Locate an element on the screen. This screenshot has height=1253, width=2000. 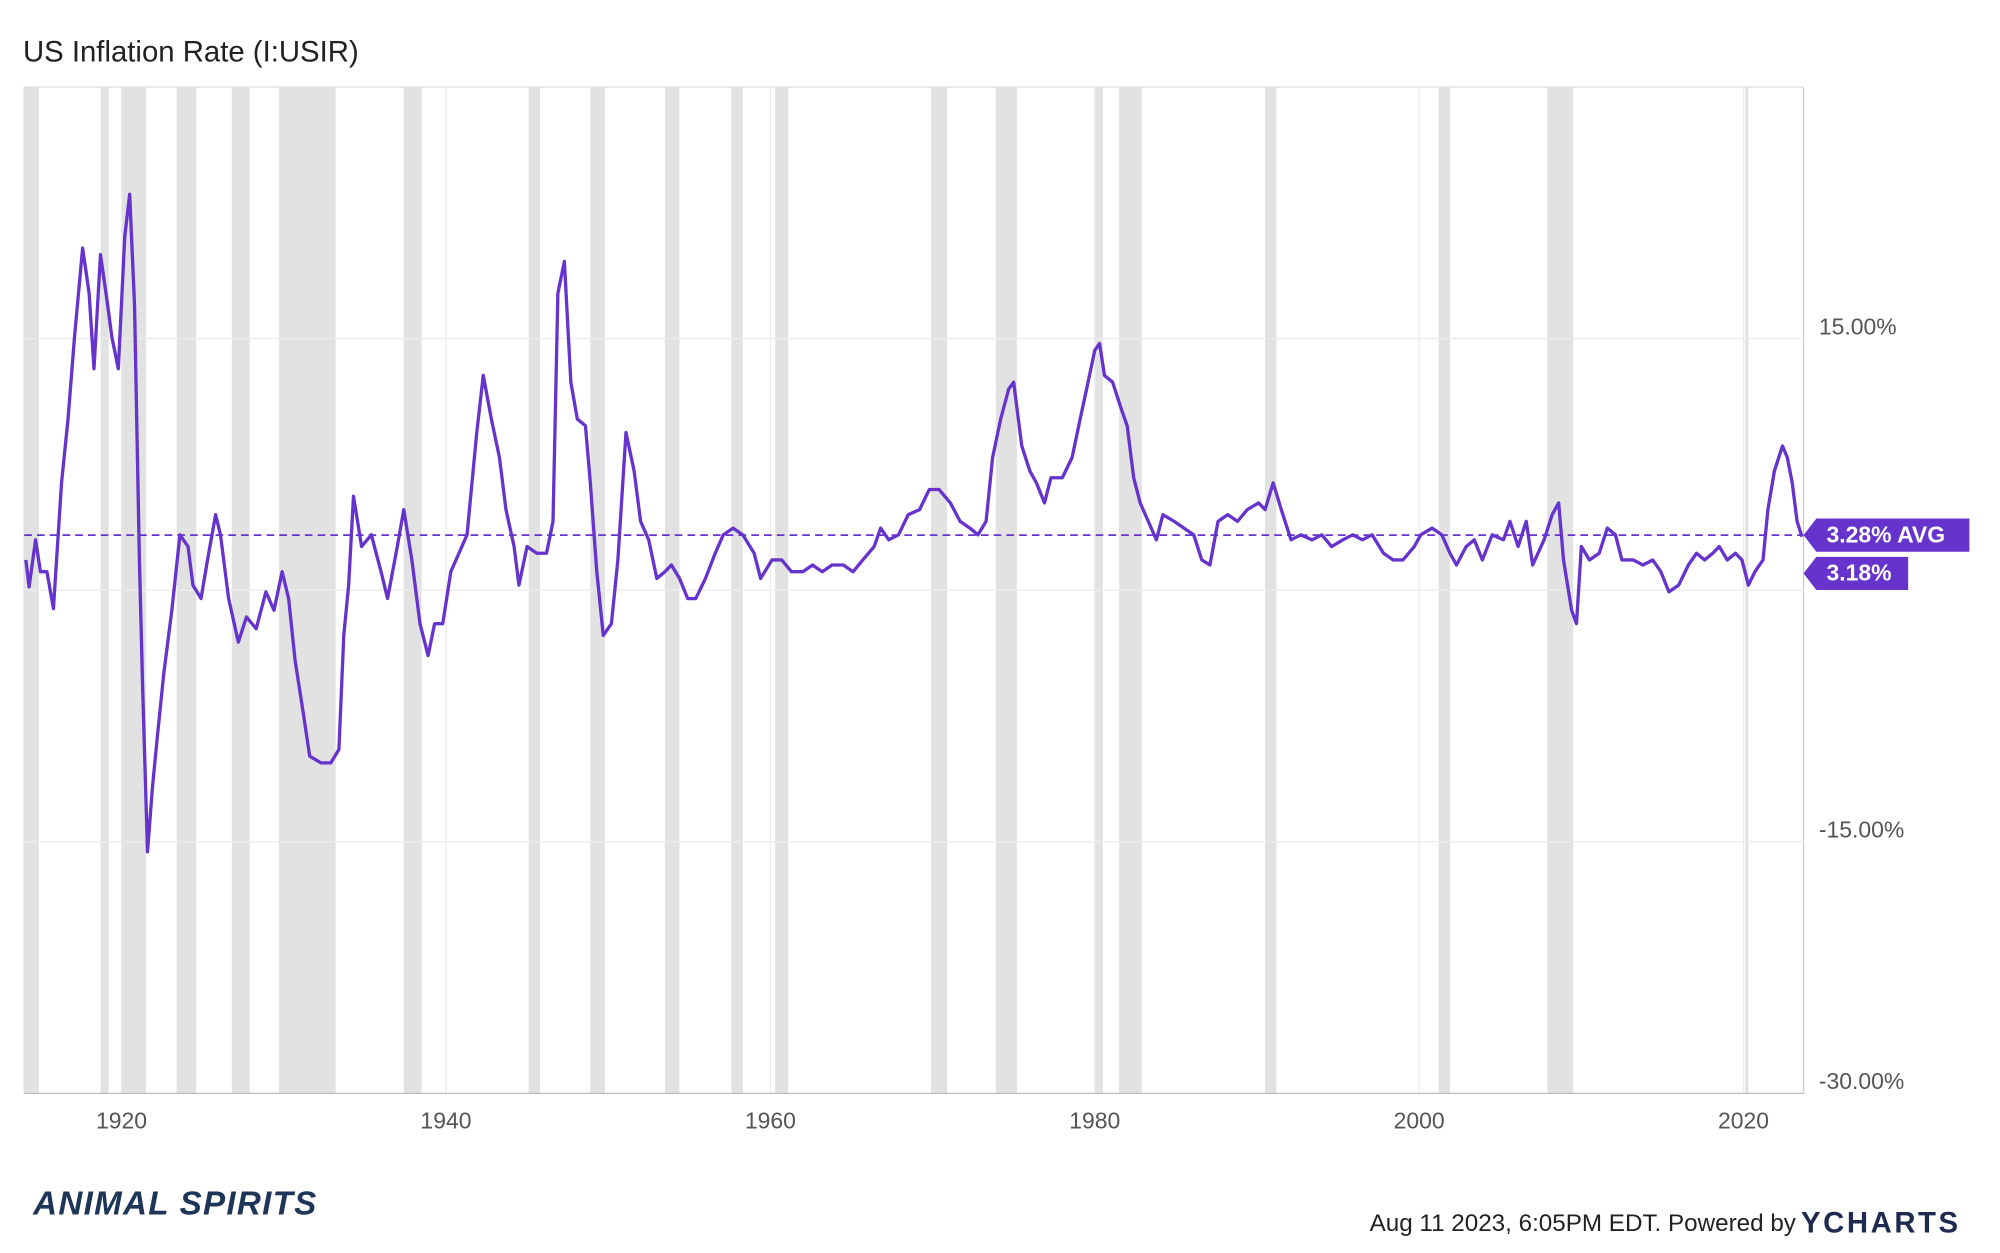
last-value-box is located at coordinates (1856, 573).